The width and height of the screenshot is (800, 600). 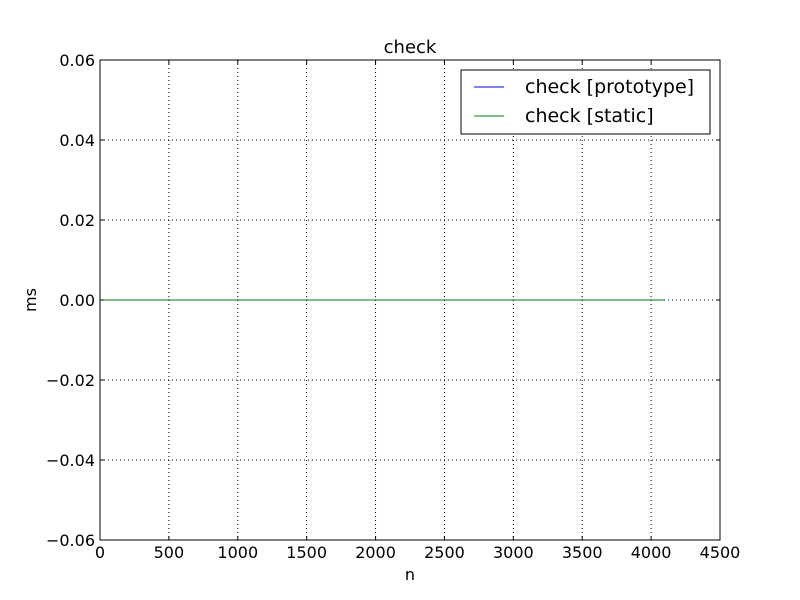 I want to click on legend-box, so click(x=585, y=102).